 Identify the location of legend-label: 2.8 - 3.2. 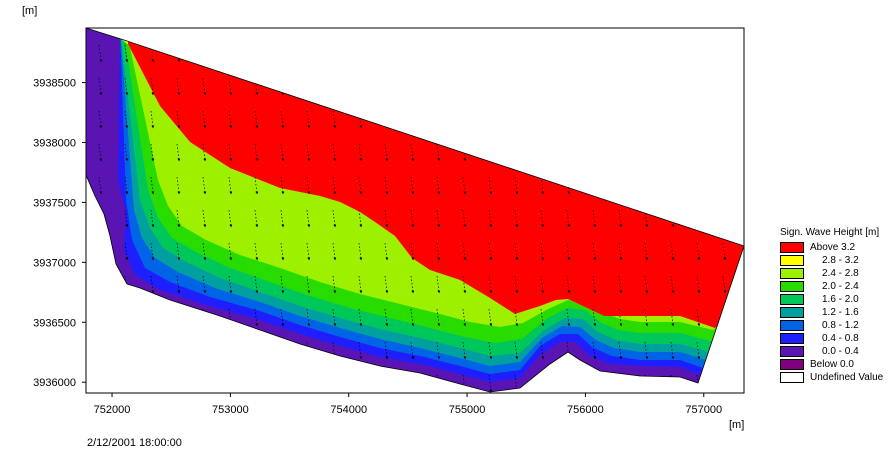
(840, 260).